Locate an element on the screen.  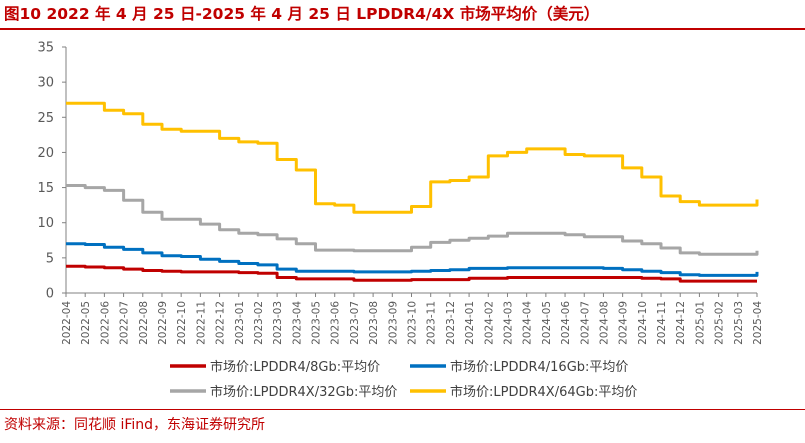
x-tick-label: 2022-07 is located at coordinates (125, 323).